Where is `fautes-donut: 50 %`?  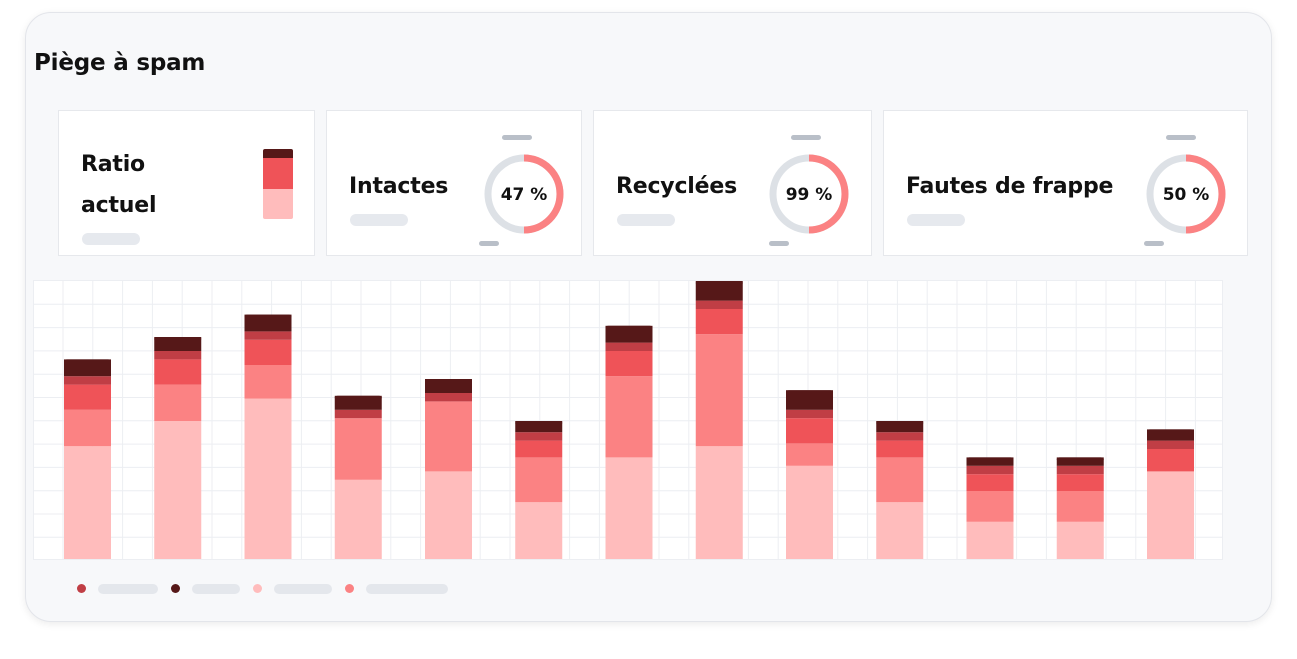
fautes-donut: 50 % is located at coordinates (1186, 190).